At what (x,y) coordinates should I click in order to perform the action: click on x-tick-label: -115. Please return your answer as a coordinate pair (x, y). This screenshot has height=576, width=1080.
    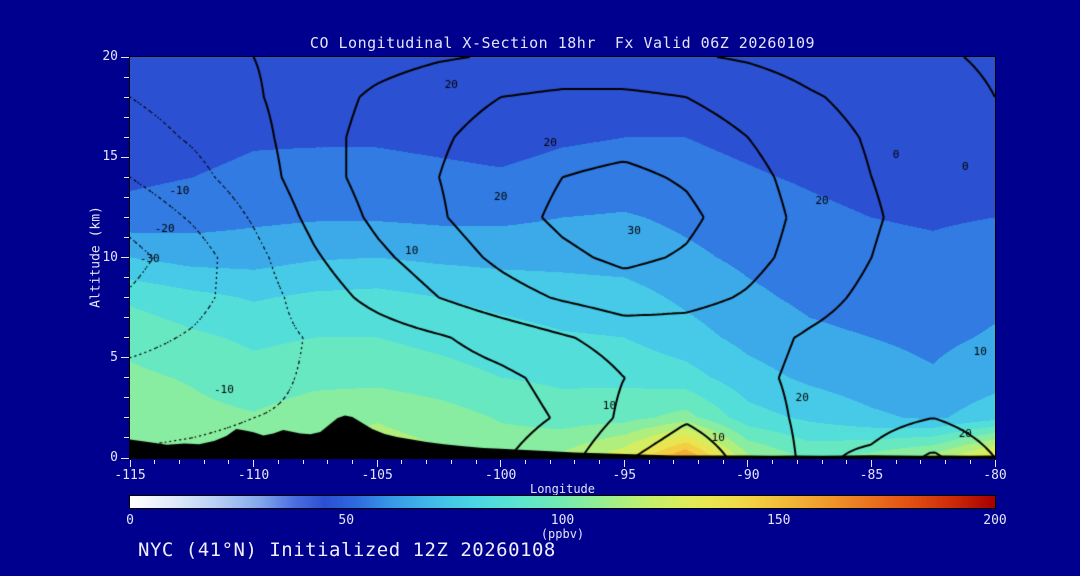
    Looking at the image, I should click on (130, 475).